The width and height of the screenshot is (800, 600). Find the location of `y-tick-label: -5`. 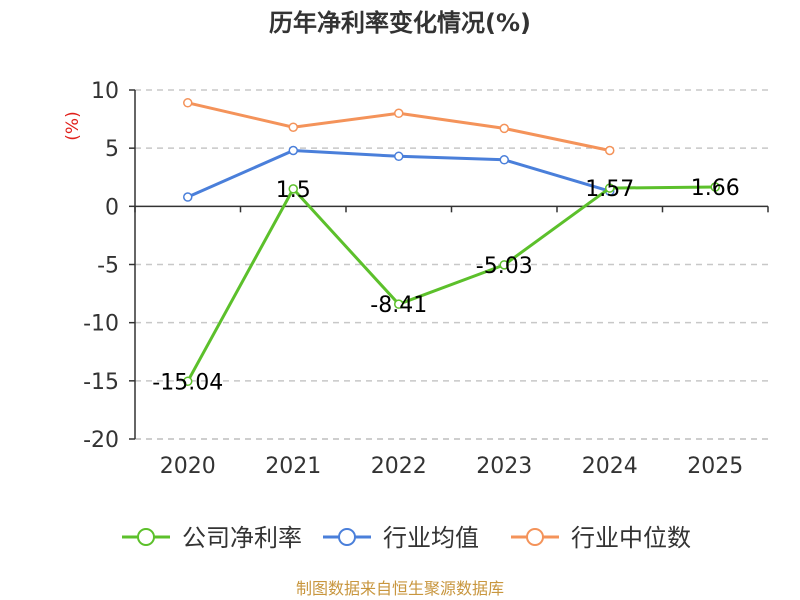

y-tick-label: -5 is located at coordinates (108, 266).